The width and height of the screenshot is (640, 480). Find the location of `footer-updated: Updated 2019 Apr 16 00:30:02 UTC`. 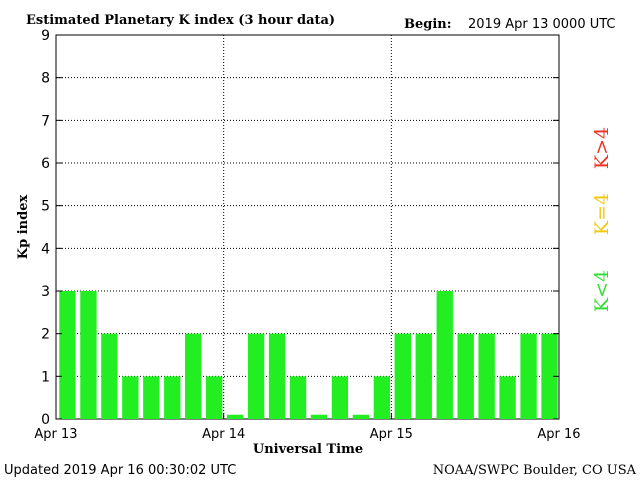

footer-updated: Updated 2019 Apr 16 00:30:02 UTC is located at coordinates (120, 470).